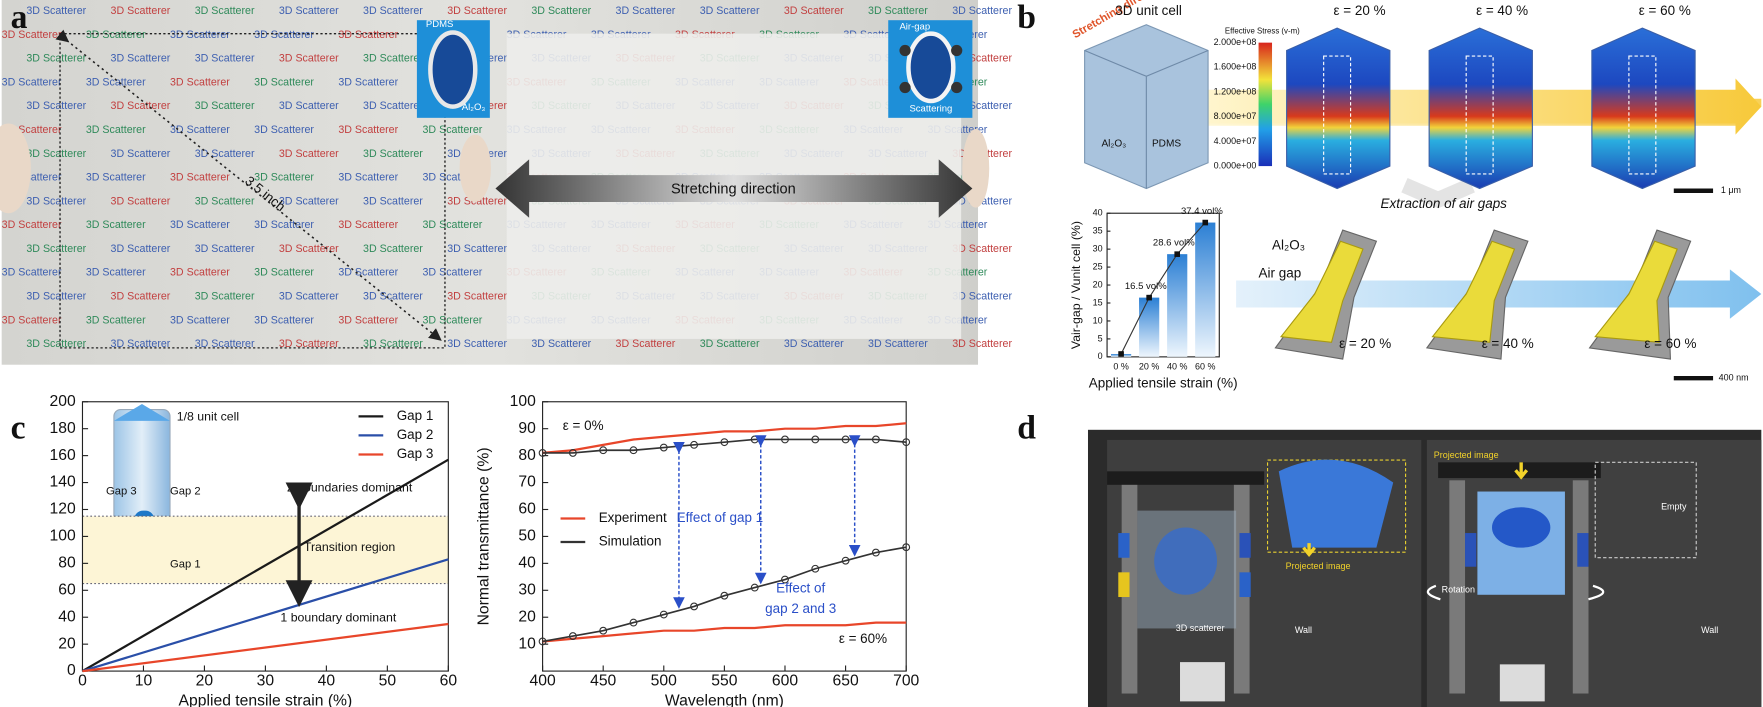 This screenshot has width=1763, height=707. Describe the element at coordinates (144, 680) in the screenshot. I see `x-tick-label: 10` at that location.